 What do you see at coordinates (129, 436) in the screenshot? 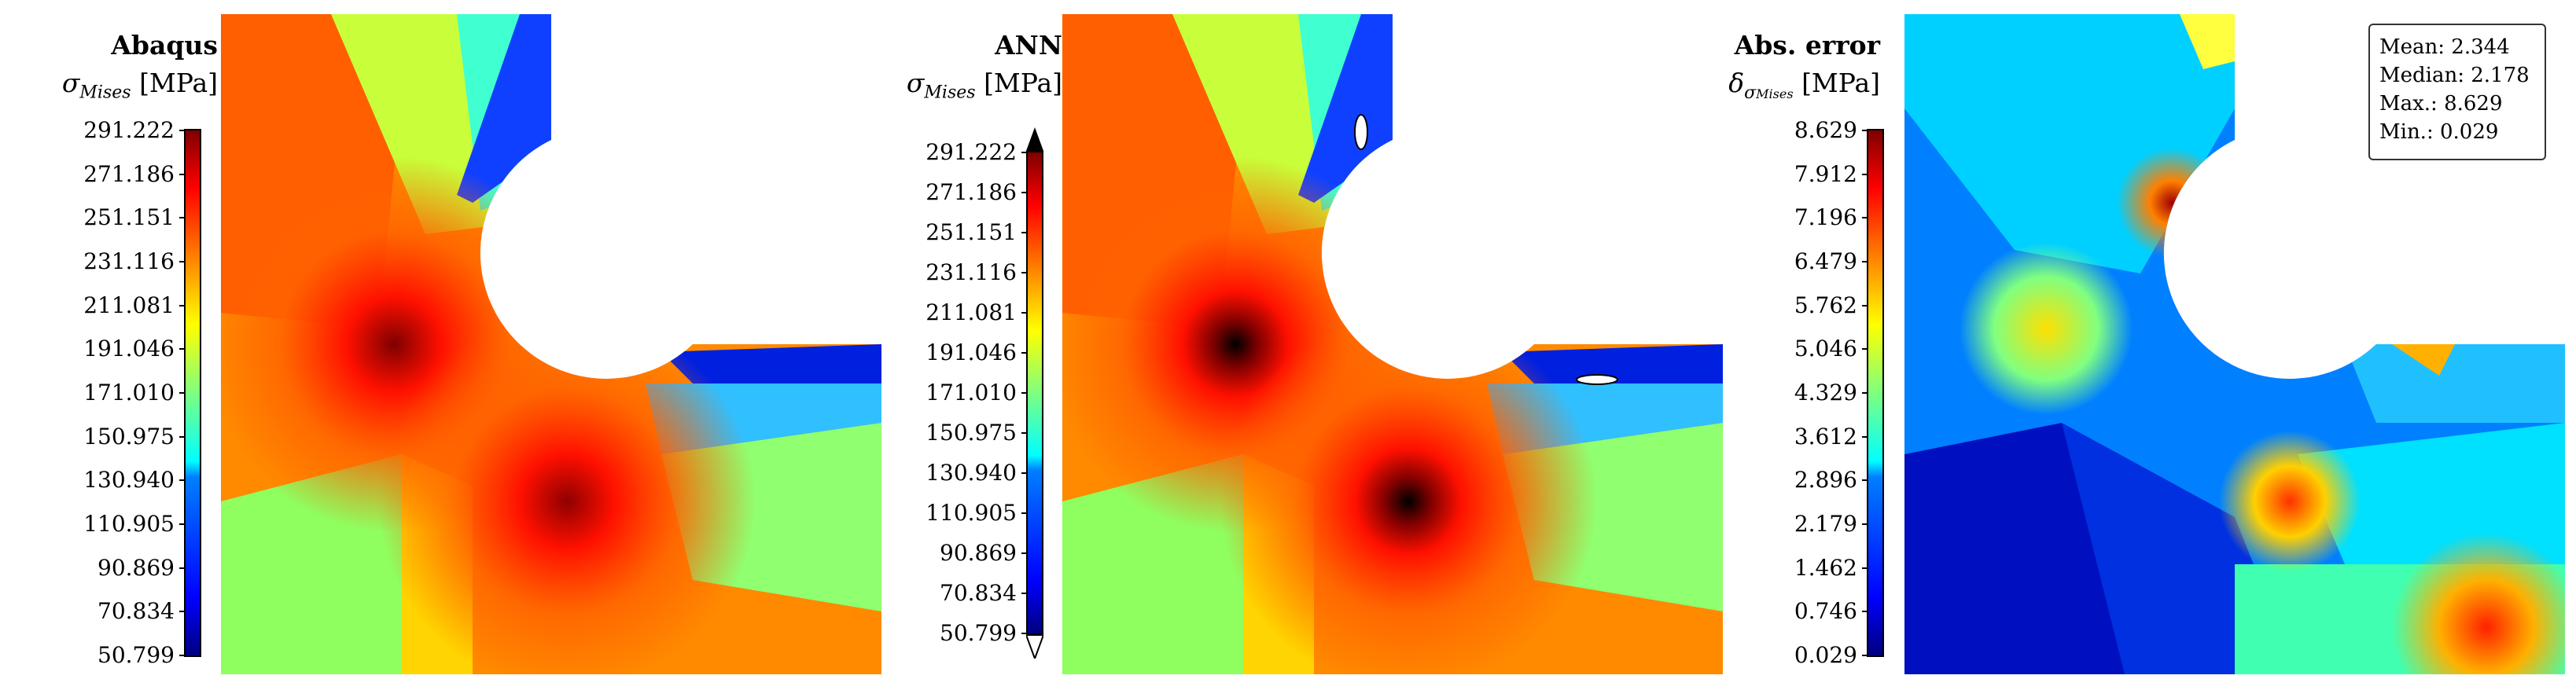
I see `panel1-tick-label: 150.975` at bounding box center [129, 436].